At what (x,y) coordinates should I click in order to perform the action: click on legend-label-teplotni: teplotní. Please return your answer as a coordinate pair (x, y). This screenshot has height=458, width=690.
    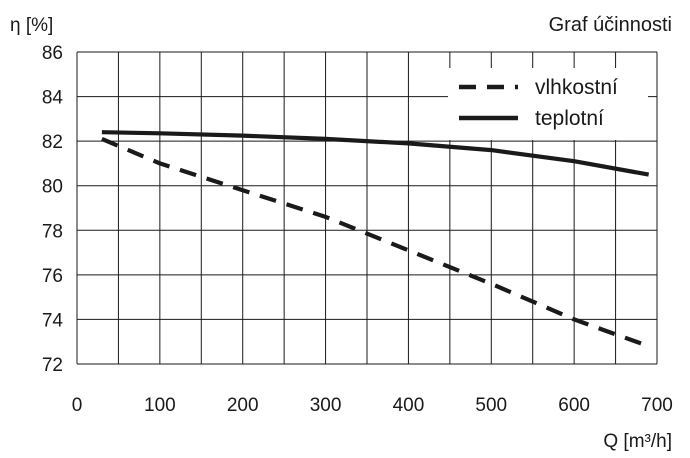
    Looking at the image, I should click on (569, 118).